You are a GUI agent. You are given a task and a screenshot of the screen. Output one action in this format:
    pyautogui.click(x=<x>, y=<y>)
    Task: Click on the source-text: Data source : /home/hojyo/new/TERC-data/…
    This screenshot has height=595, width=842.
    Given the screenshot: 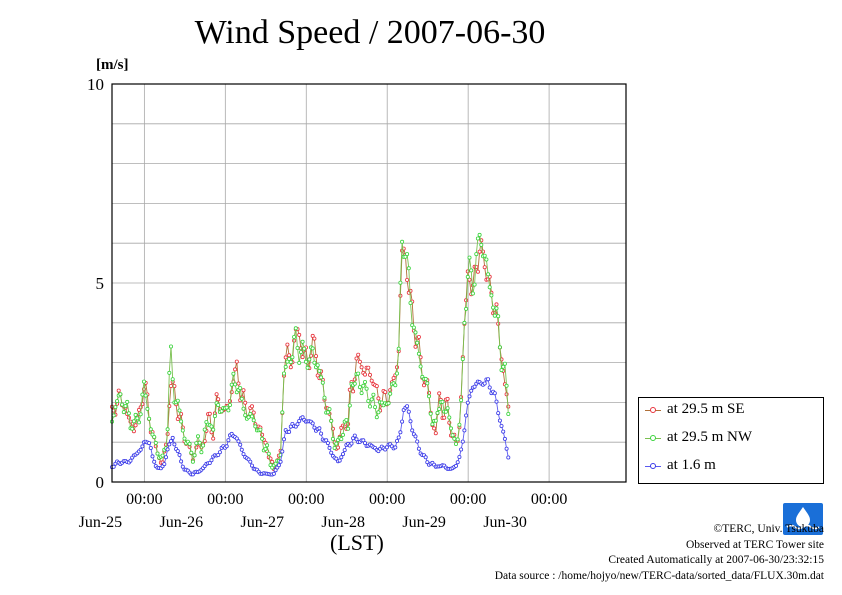 What is the action you would take?
    pyautogui.click(x=659, y=575)
    